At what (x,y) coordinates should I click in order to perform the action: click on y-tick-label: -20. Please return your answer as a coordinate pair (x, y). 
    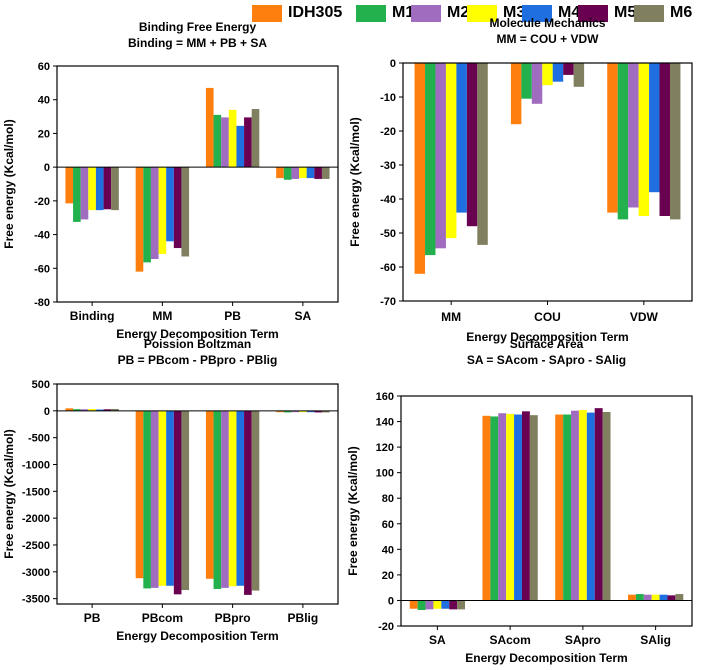
    Looking at the image, I should click on (388, 132).